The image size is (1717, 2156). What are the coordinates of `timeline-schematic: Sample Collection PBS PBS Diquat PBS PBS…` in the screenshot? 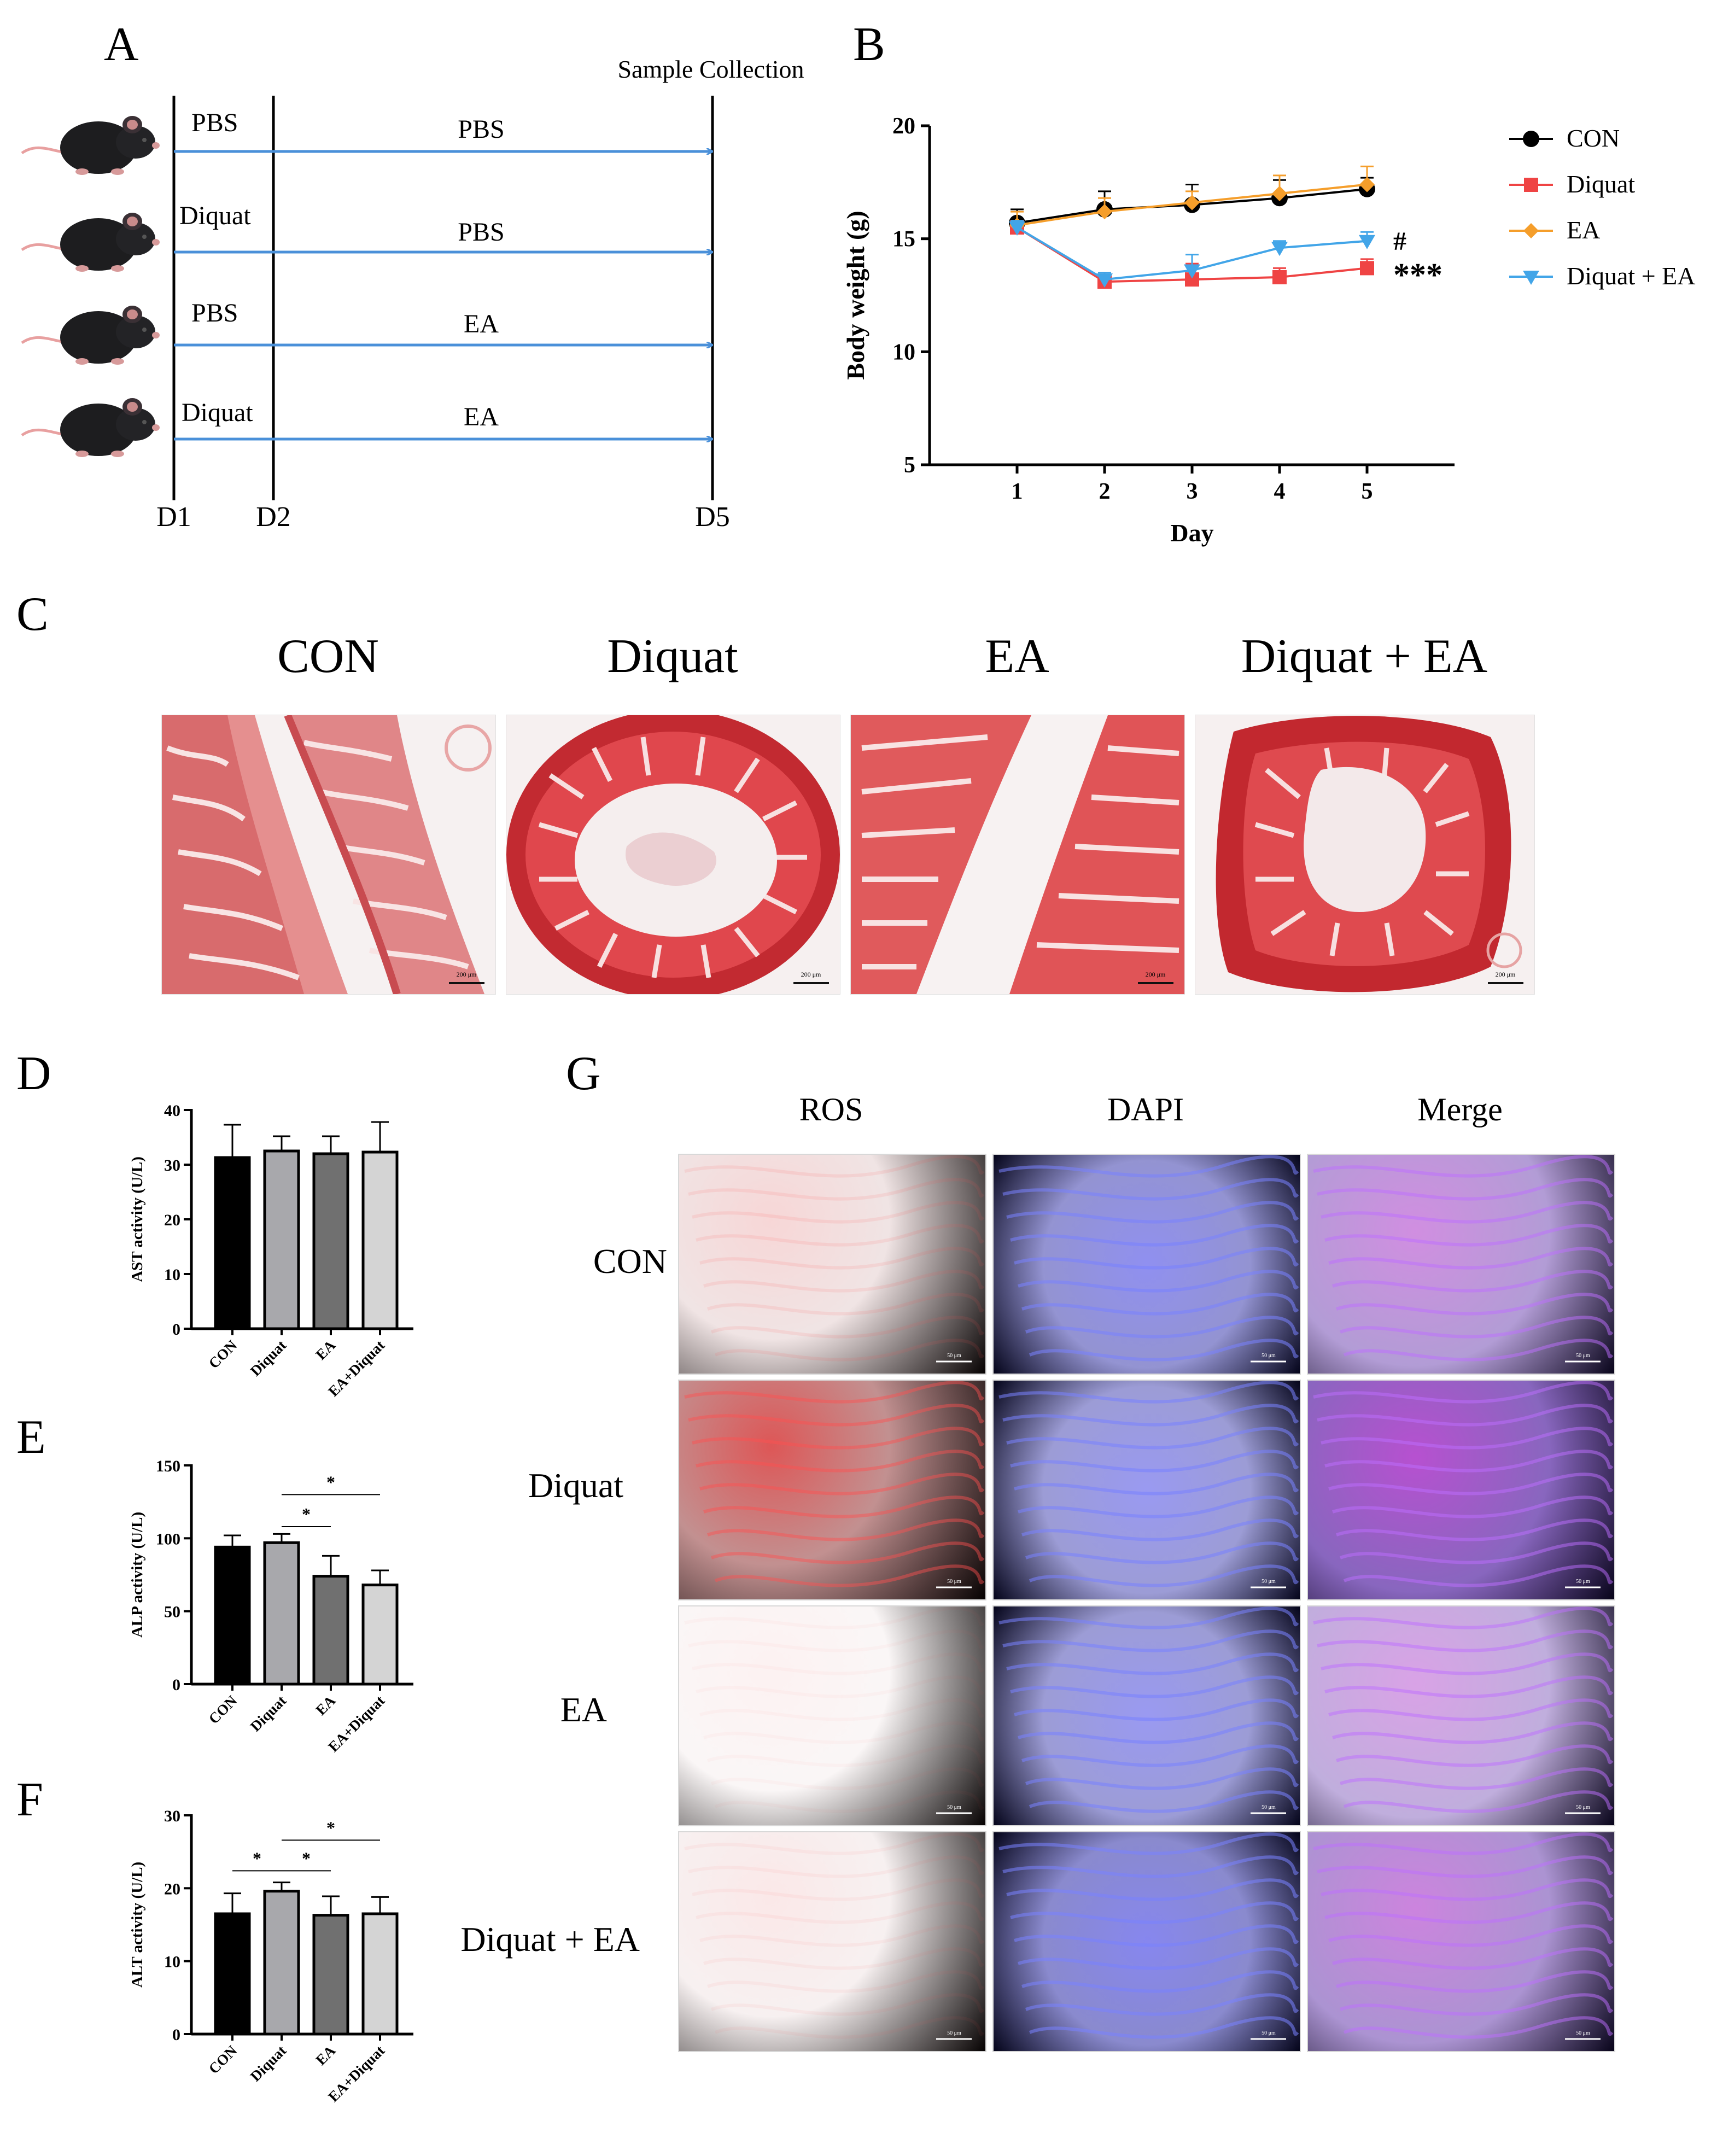 It's located at (402, 294).